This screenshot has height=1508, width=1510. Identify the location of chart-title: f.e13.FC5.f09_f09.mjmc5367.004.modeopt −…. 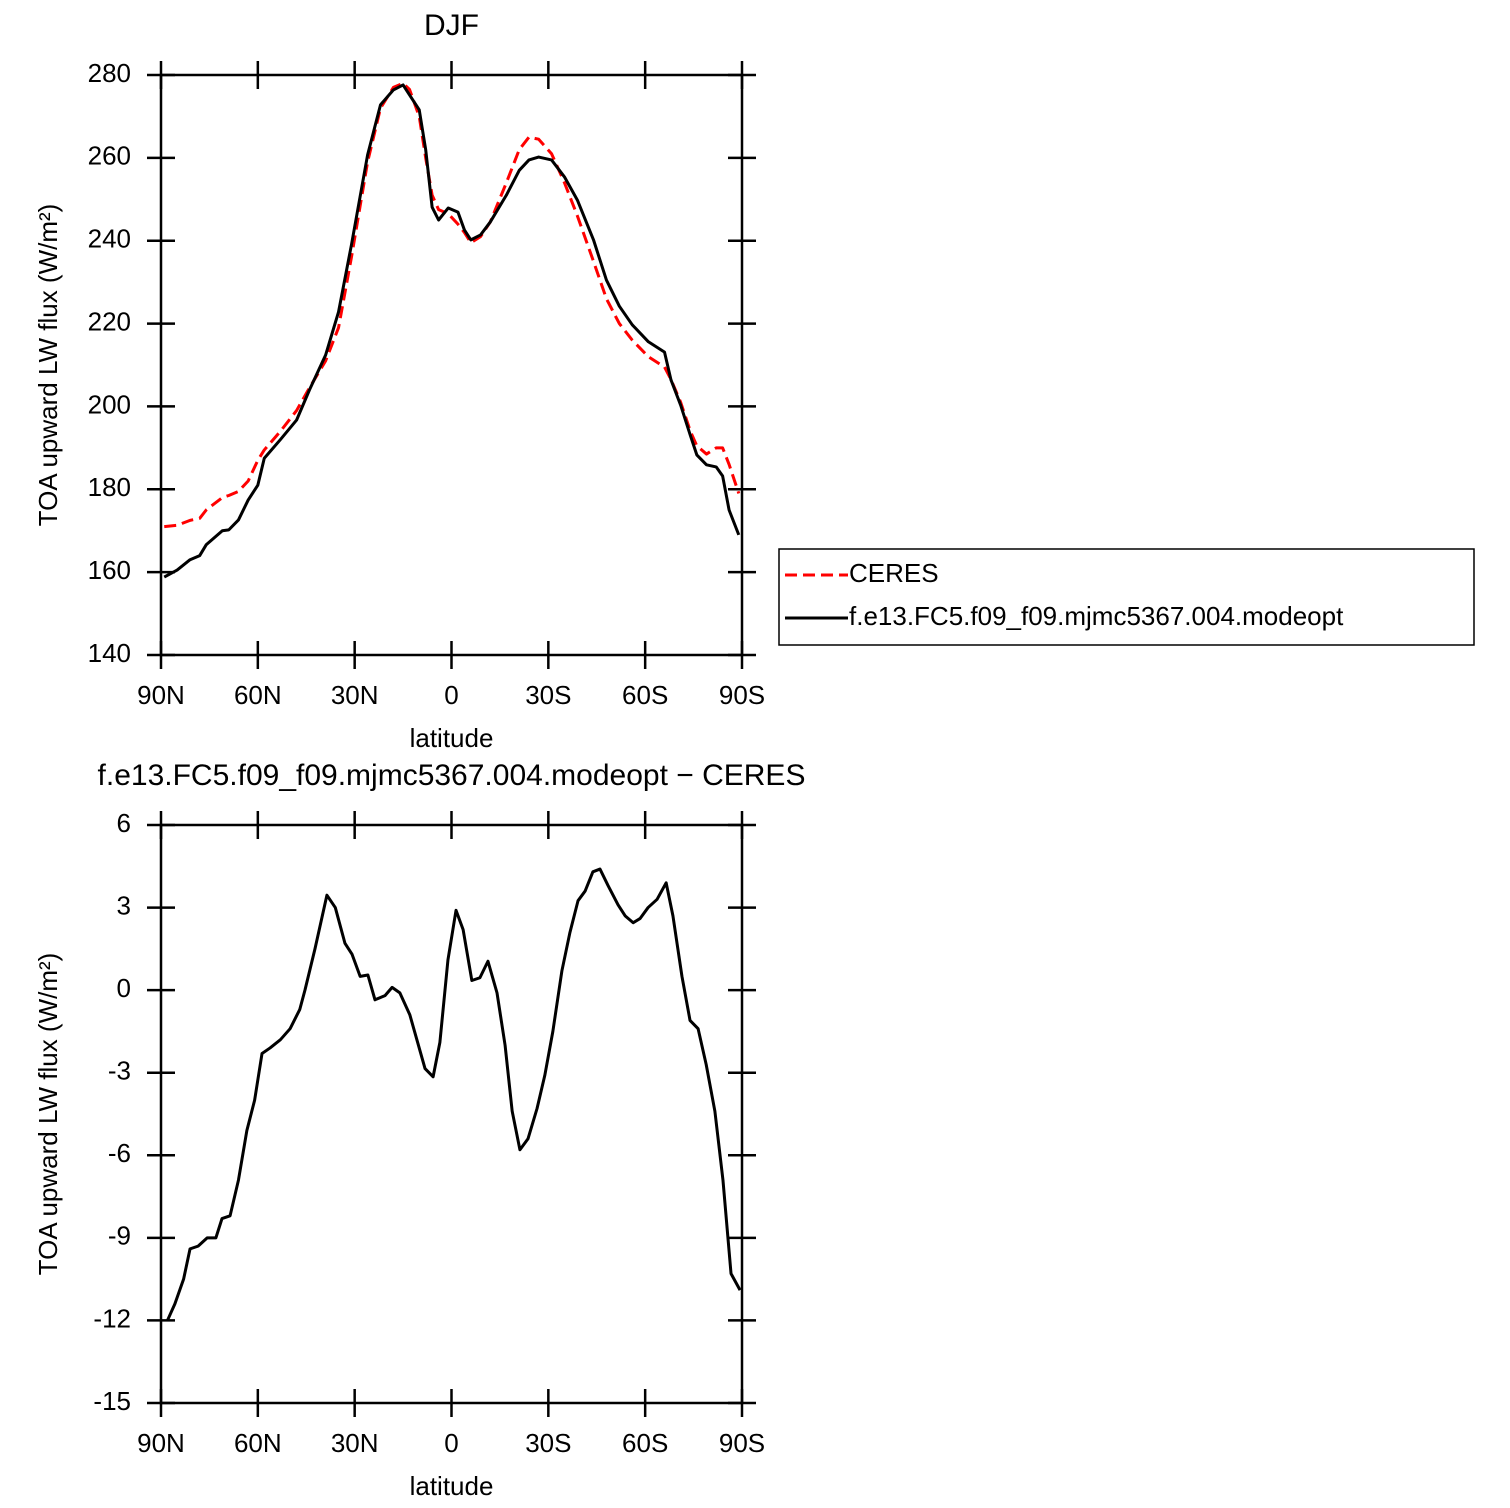
(452, 775).